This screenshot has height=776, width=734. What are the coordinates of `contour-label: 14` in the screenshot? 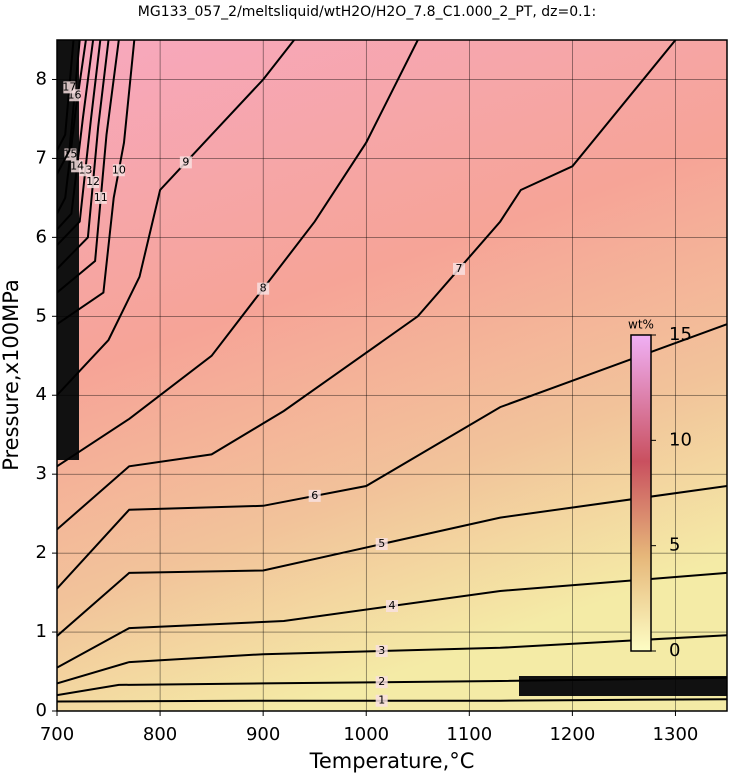 It's located at (77, 165).